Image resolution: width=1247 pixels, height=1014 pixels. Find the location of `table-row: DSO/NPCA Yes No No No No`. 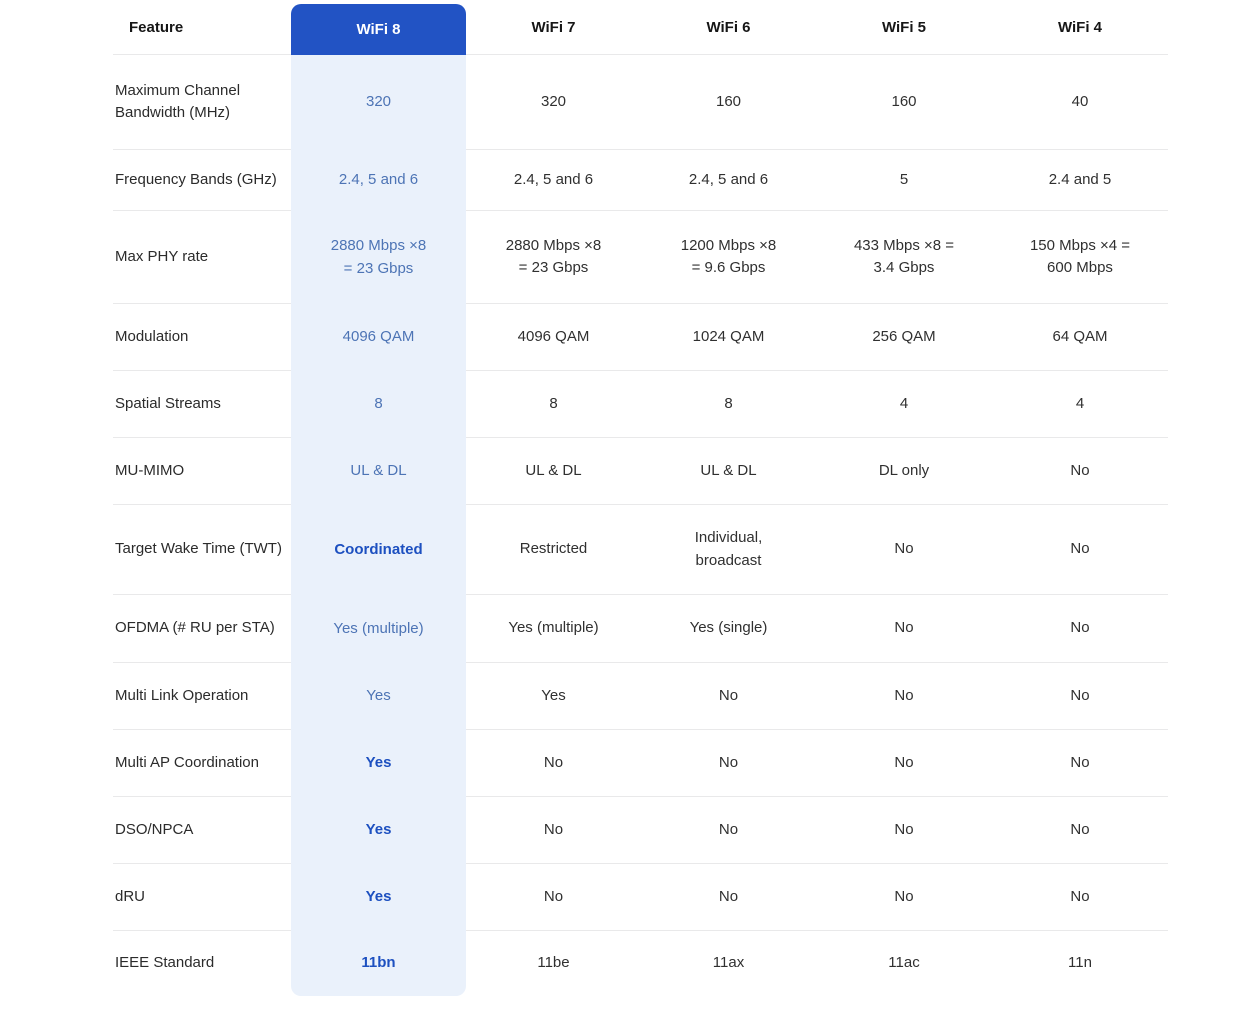

table-row: DSO/NPCA Yes No No No No is located at coordinates (640, 830).